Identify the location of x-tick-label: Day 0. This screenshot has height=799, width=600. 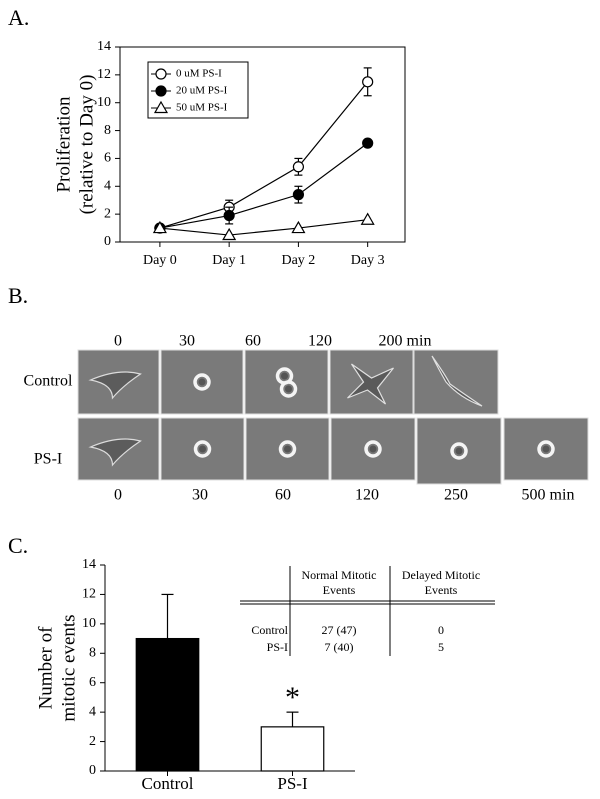
(160, 260).